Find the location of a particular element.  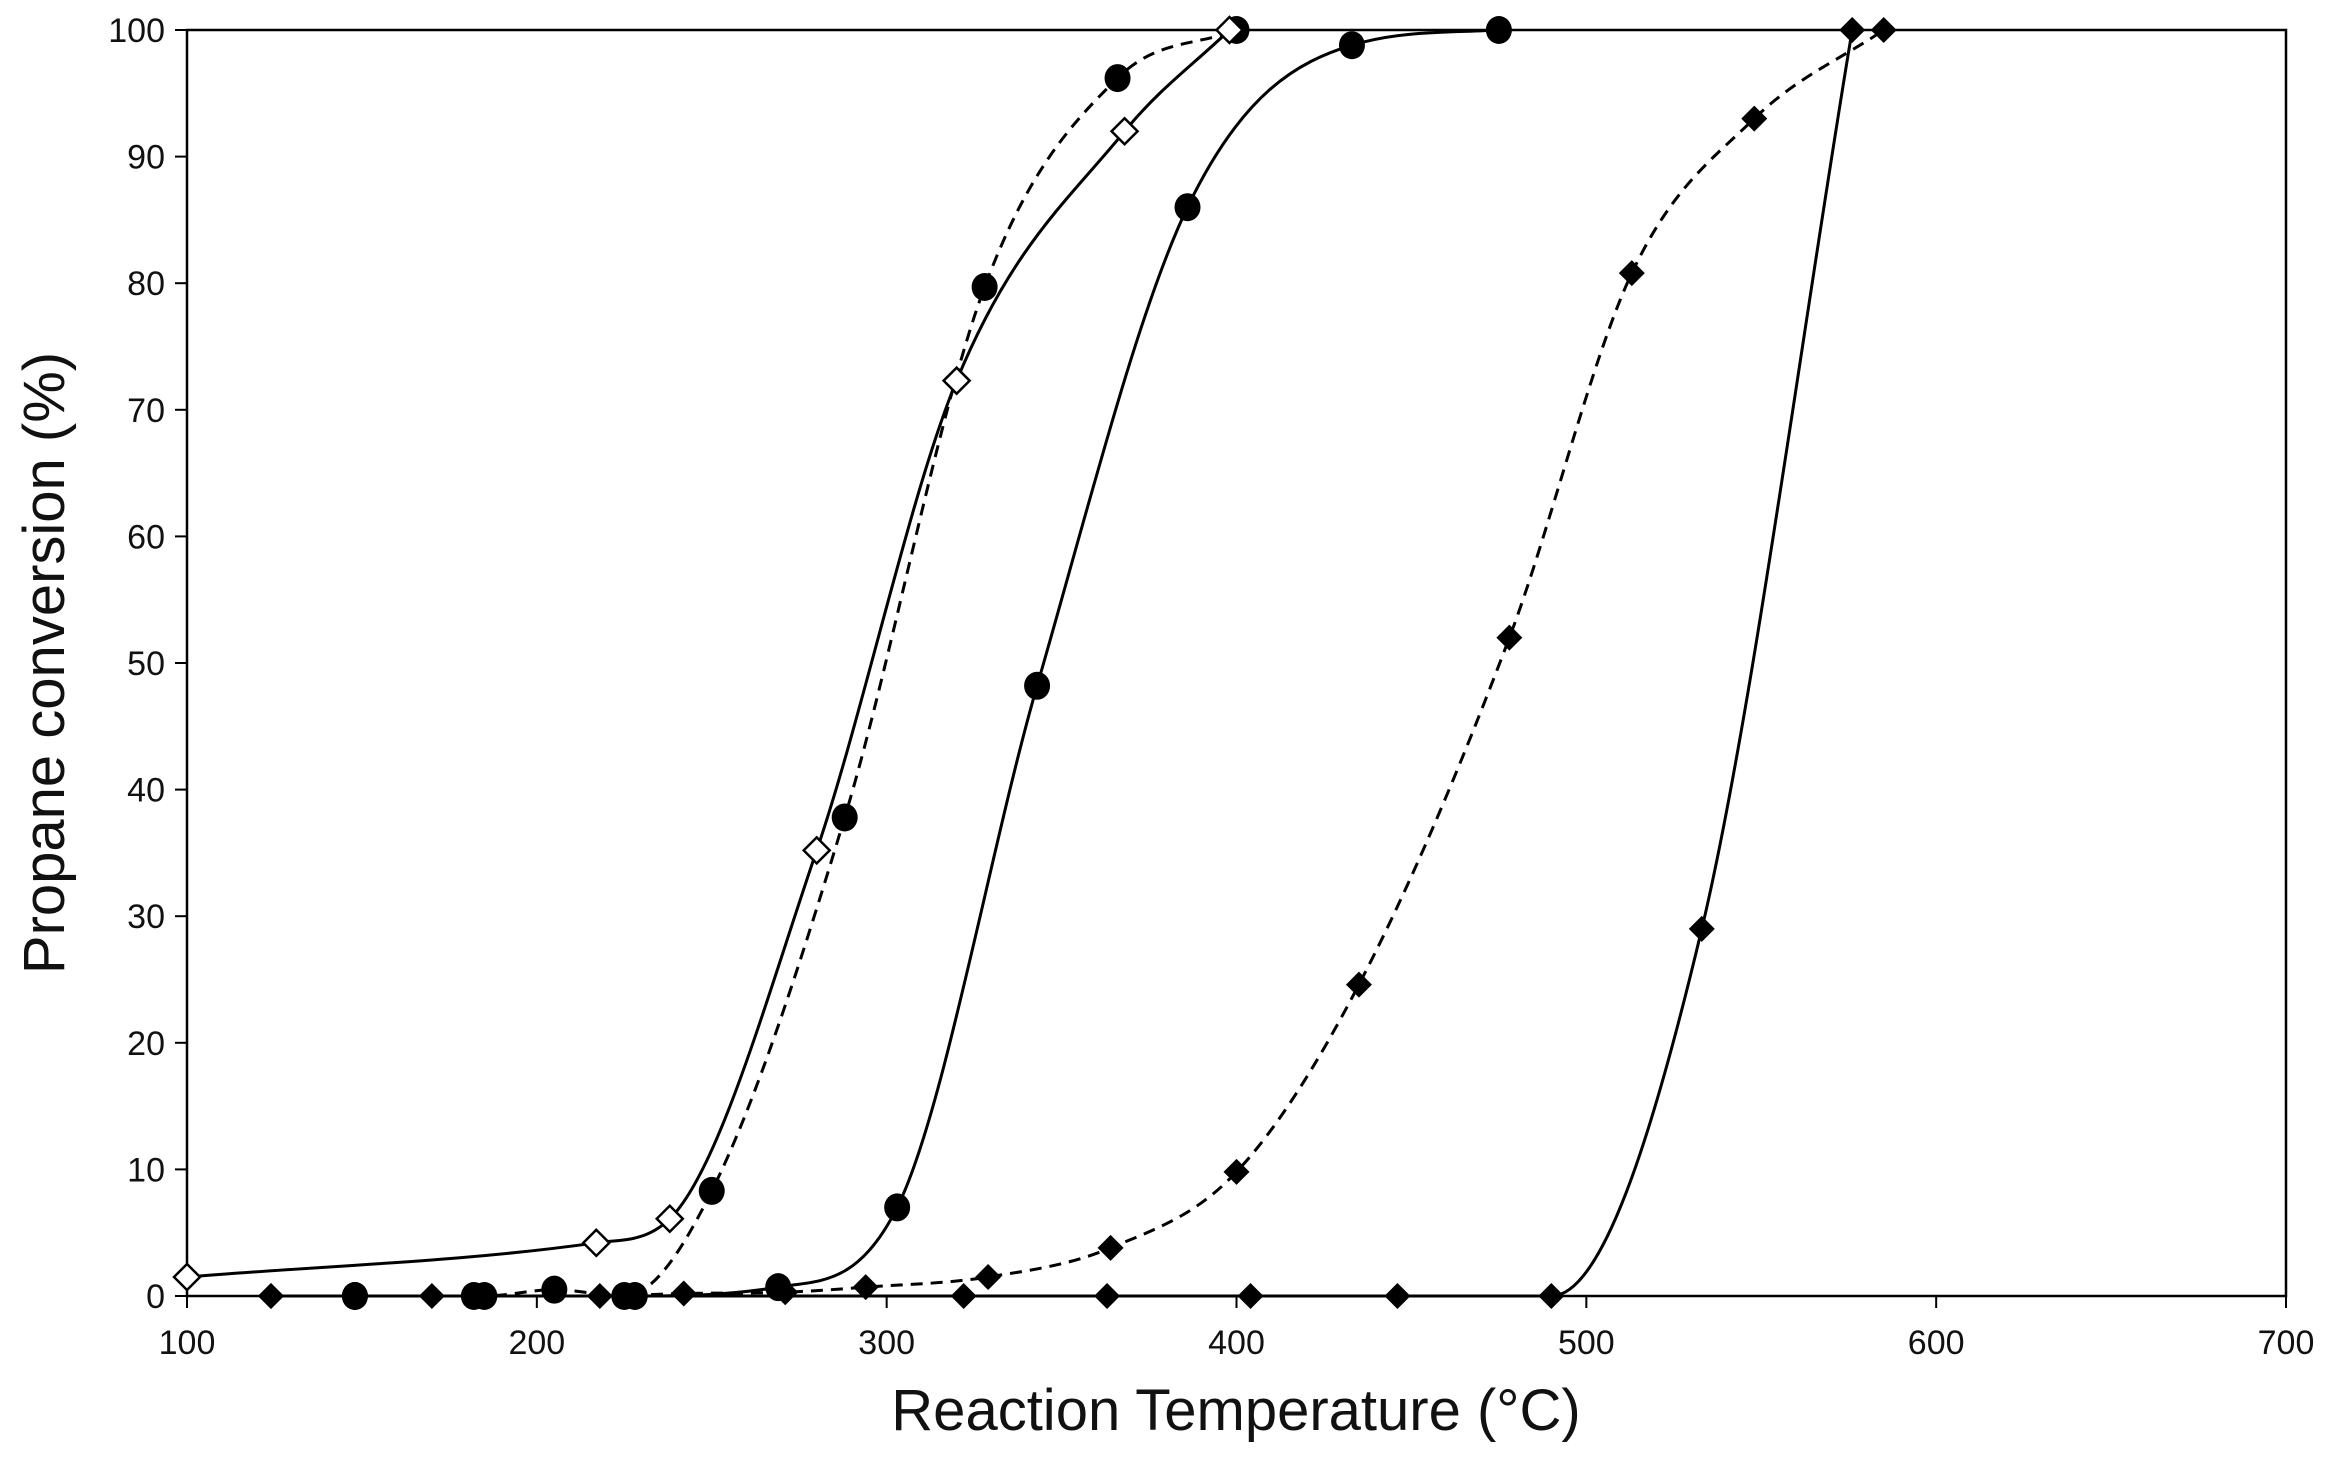

x-tick-label: 700 is located at coordinates (2286, 1343).